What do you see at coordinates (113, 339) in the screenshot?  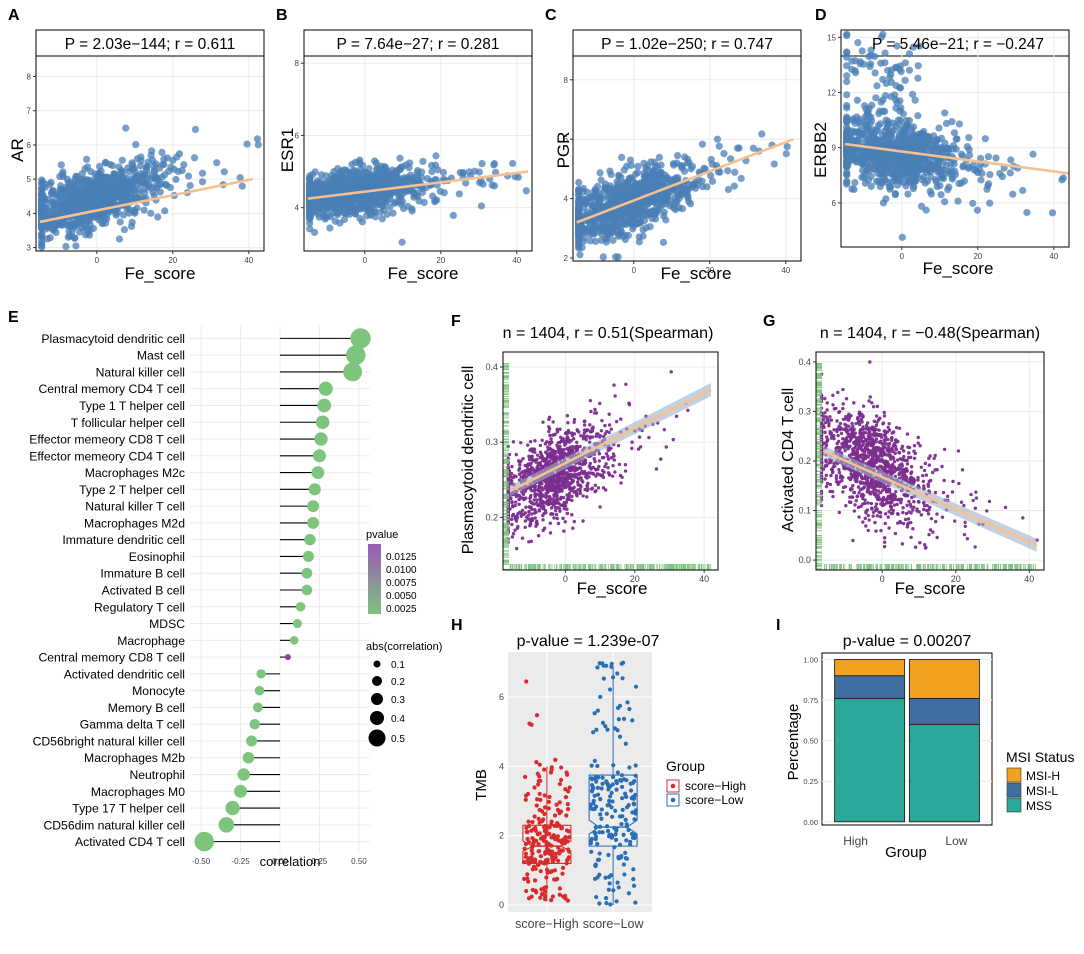 I see `category-label: Plasmacytoid dendritic cell` at bounding box center [113, 339].